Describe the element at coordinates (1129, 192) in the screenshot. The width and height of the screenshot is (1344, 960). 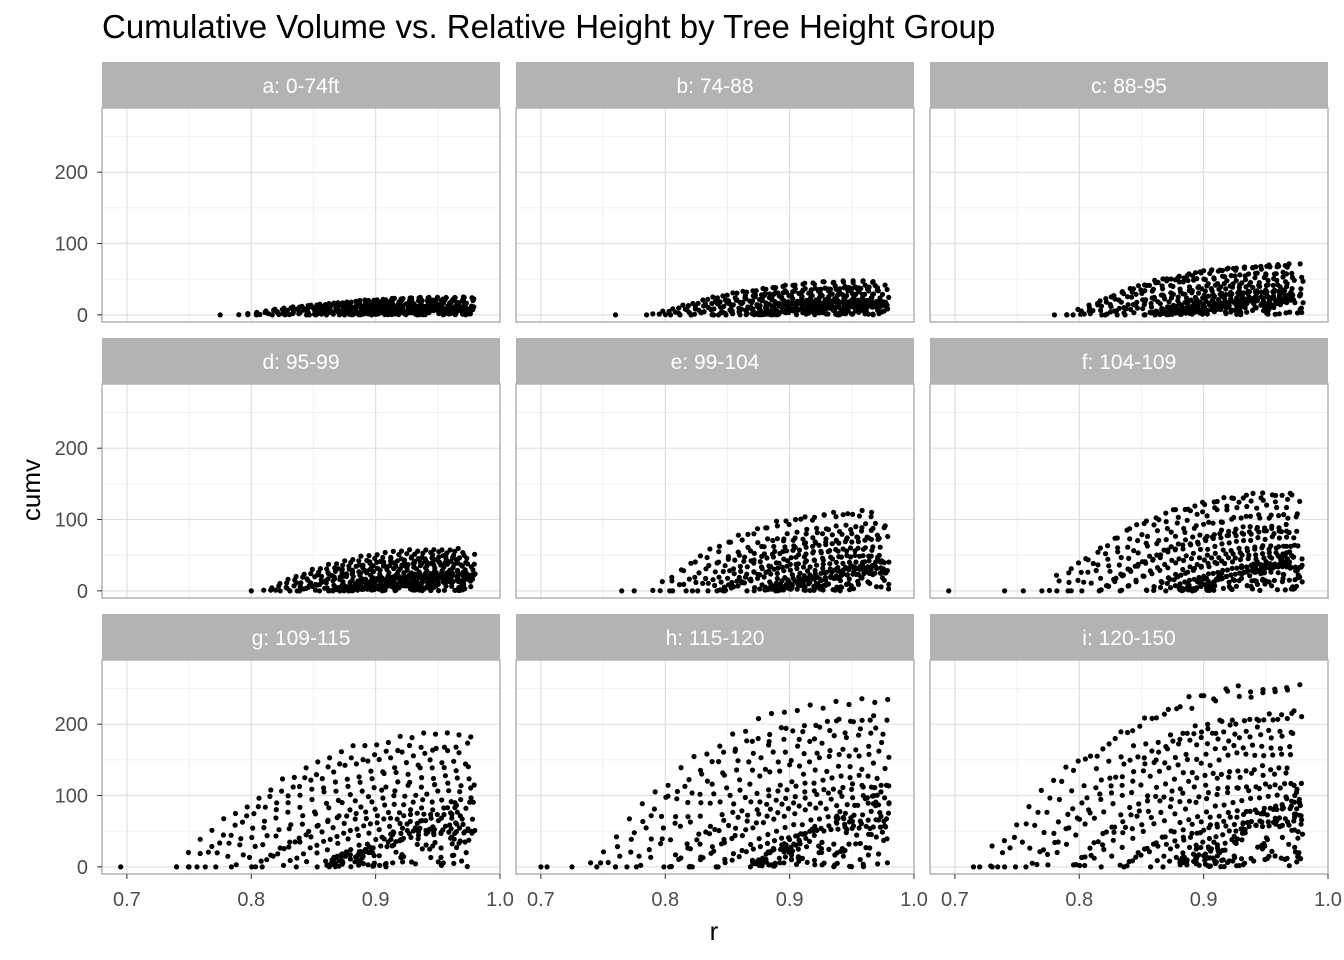
I see `facet-panel: c: 88-95` at that location.